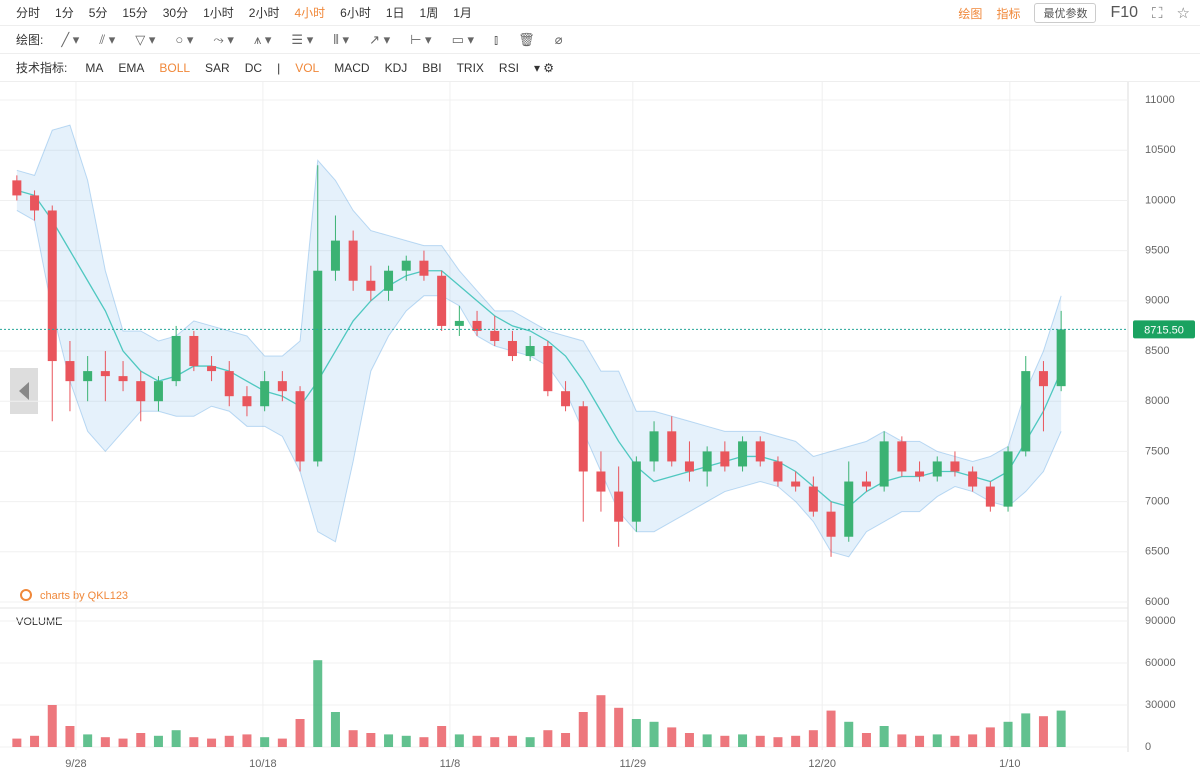 This screenshot has height=778, width=1200. What do you see at coordinates (1183, 13) in the screenshot?
I see `favorite-icon: ☆` at bounding box center [1183, 13].